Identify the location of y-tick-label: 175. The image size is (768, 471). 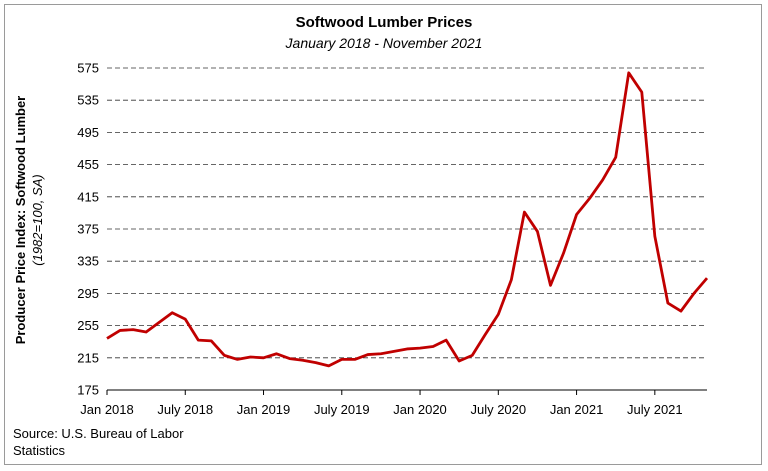
(88, 390).